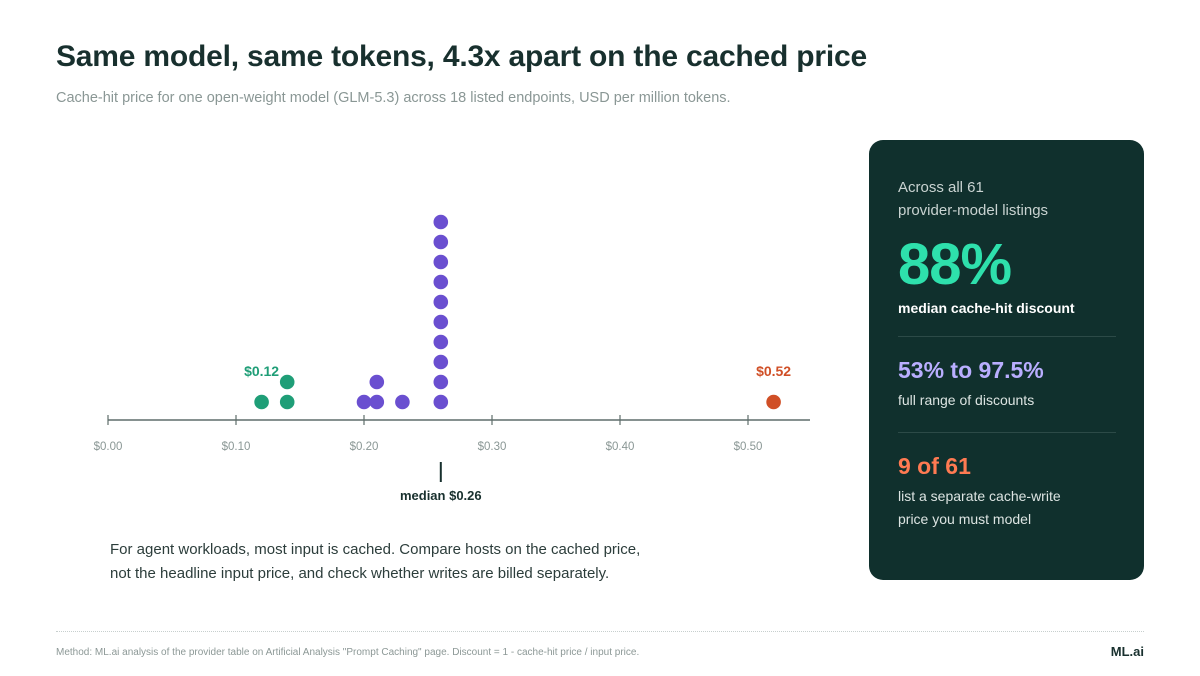 This screenshot has width=1200, height=676. What do you see at coordinates (773, 402) in the screenshot?
I see `data-point-high` at bounding box center [773, 402].